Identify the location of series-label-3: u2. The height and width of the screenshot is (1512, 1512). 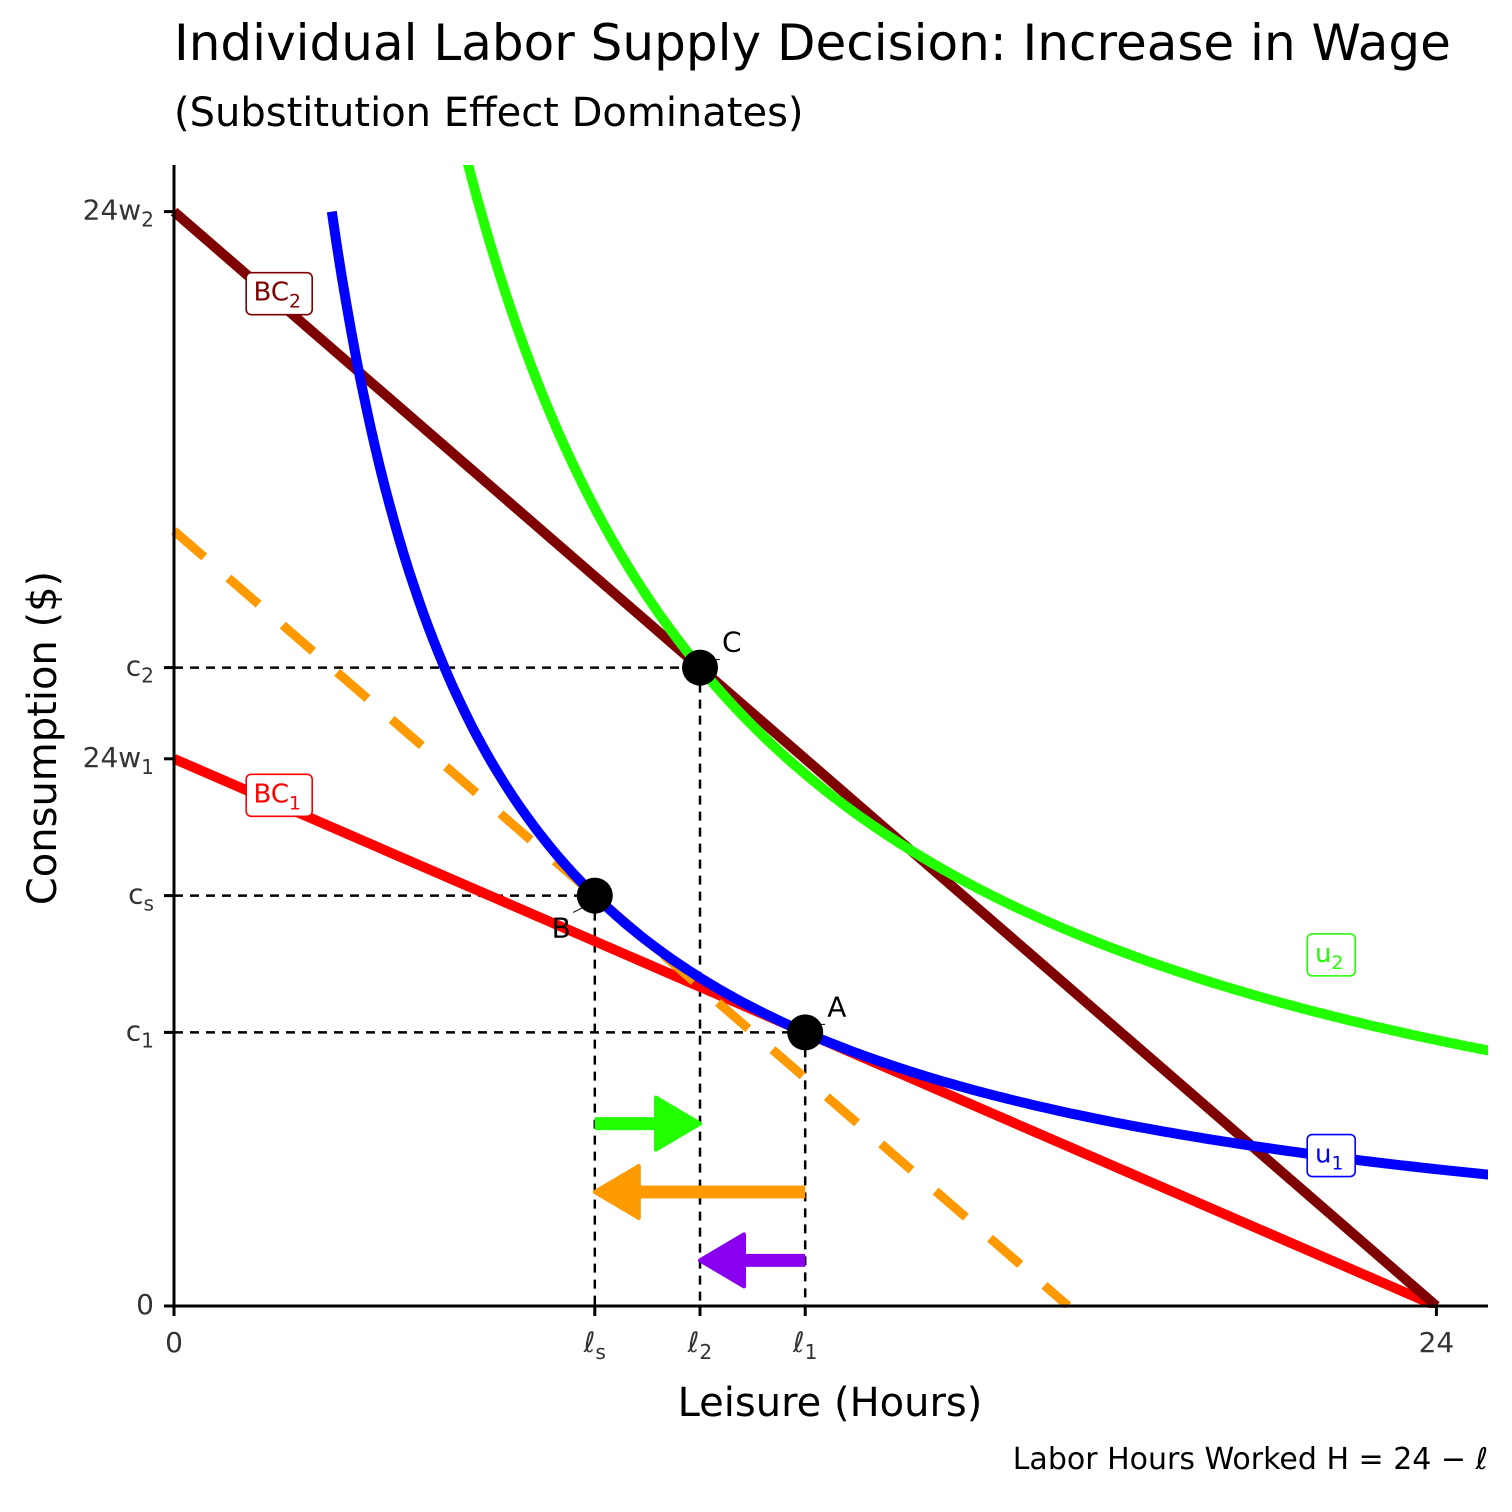
(1329, 956).